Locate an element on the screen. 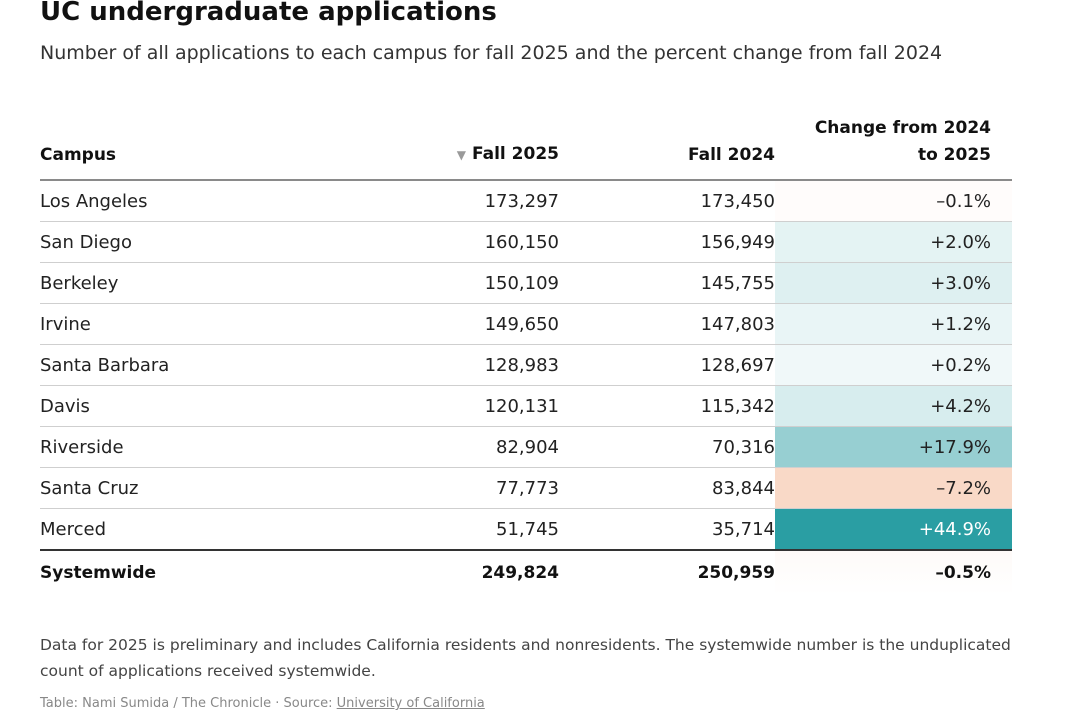 This screenshot has height=727, width=1080. total-change: –0.5% is located at coordinates (893, 572).